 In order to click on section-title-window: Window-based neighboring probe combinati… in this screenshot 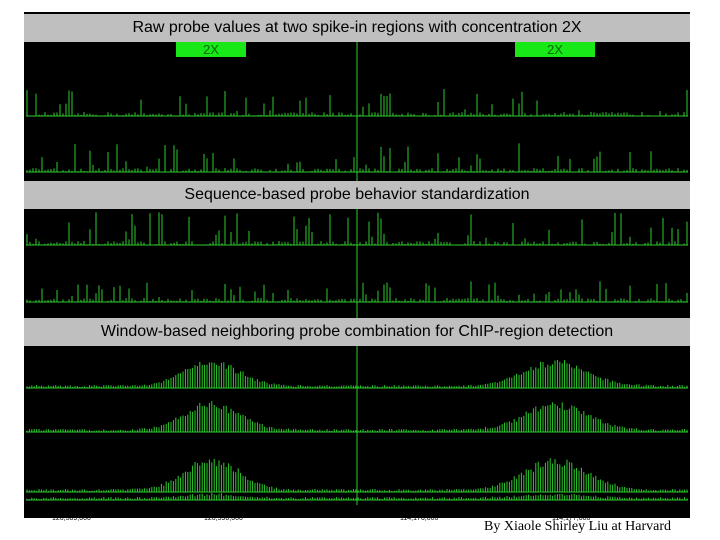, I will do `click(357, 332)`.